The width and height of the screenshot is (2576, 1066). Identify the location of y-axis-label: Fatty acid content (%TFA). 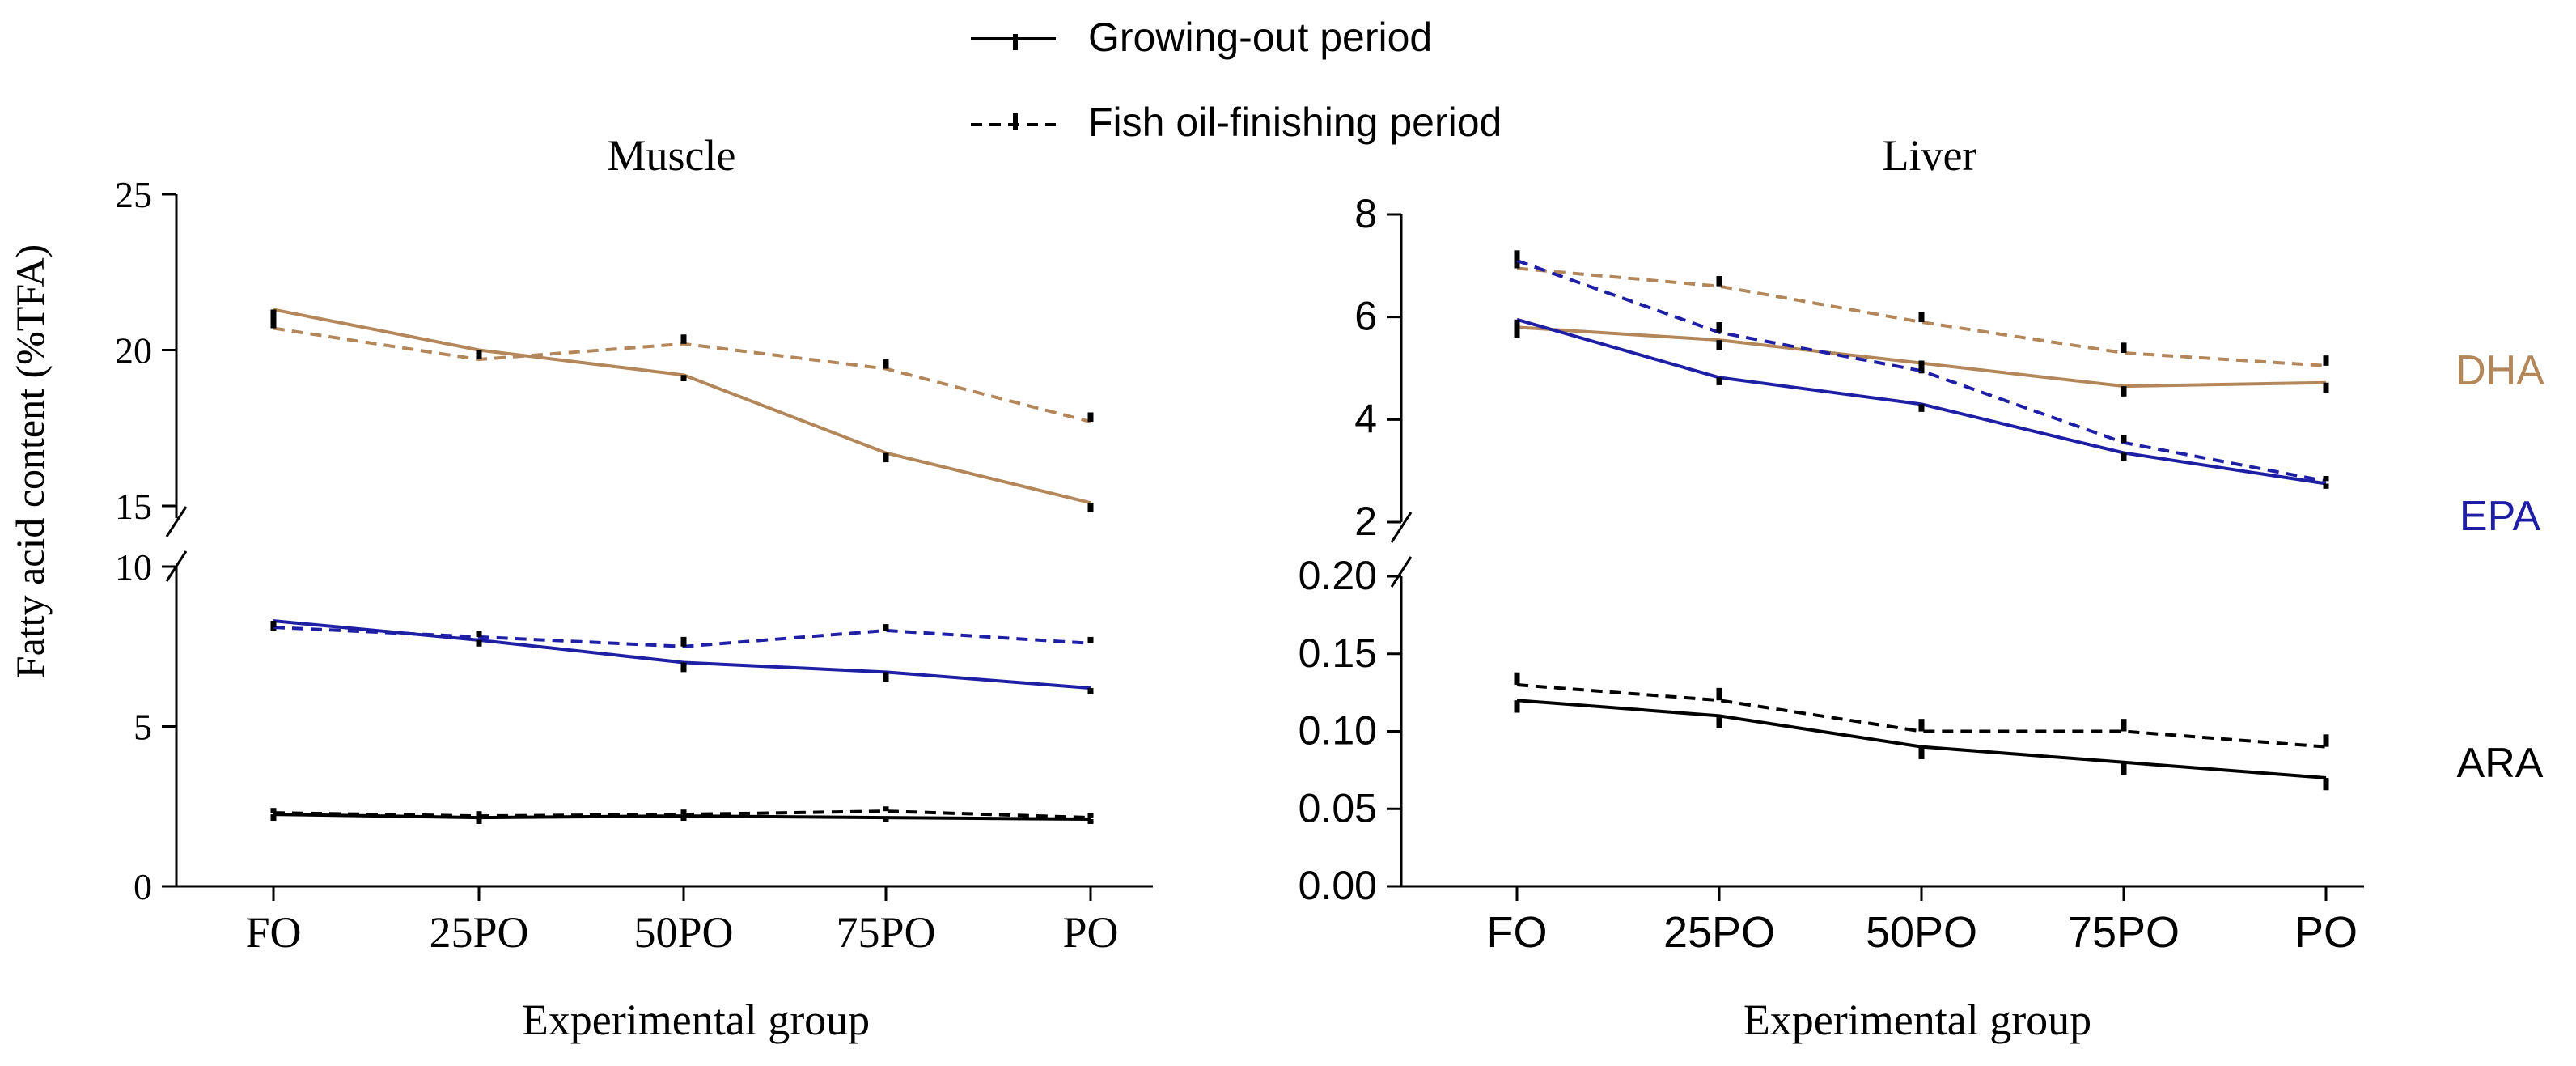
(30, 461).